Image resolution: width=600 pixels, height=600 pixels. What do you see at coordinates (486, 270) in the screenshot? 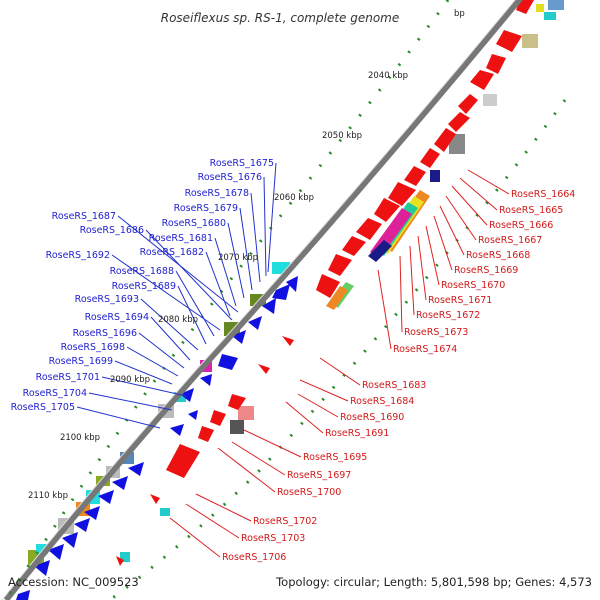
I see `gene-label-forward: RoseRS_1669` at bounding box center [486, 270].